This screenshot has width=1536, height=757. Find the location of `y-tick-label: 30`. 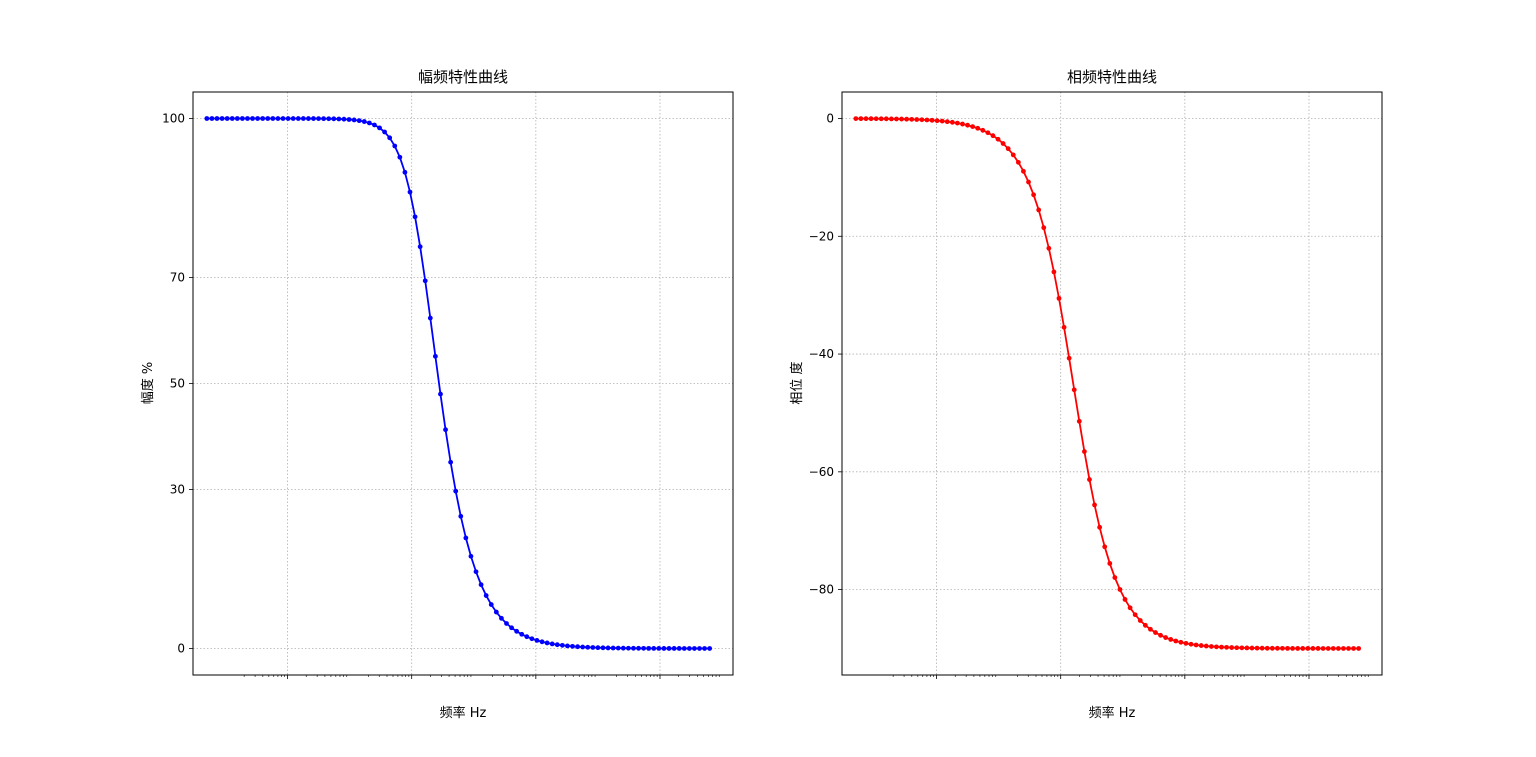

y-tick-label: 30 is located at coordinates (177, 490).